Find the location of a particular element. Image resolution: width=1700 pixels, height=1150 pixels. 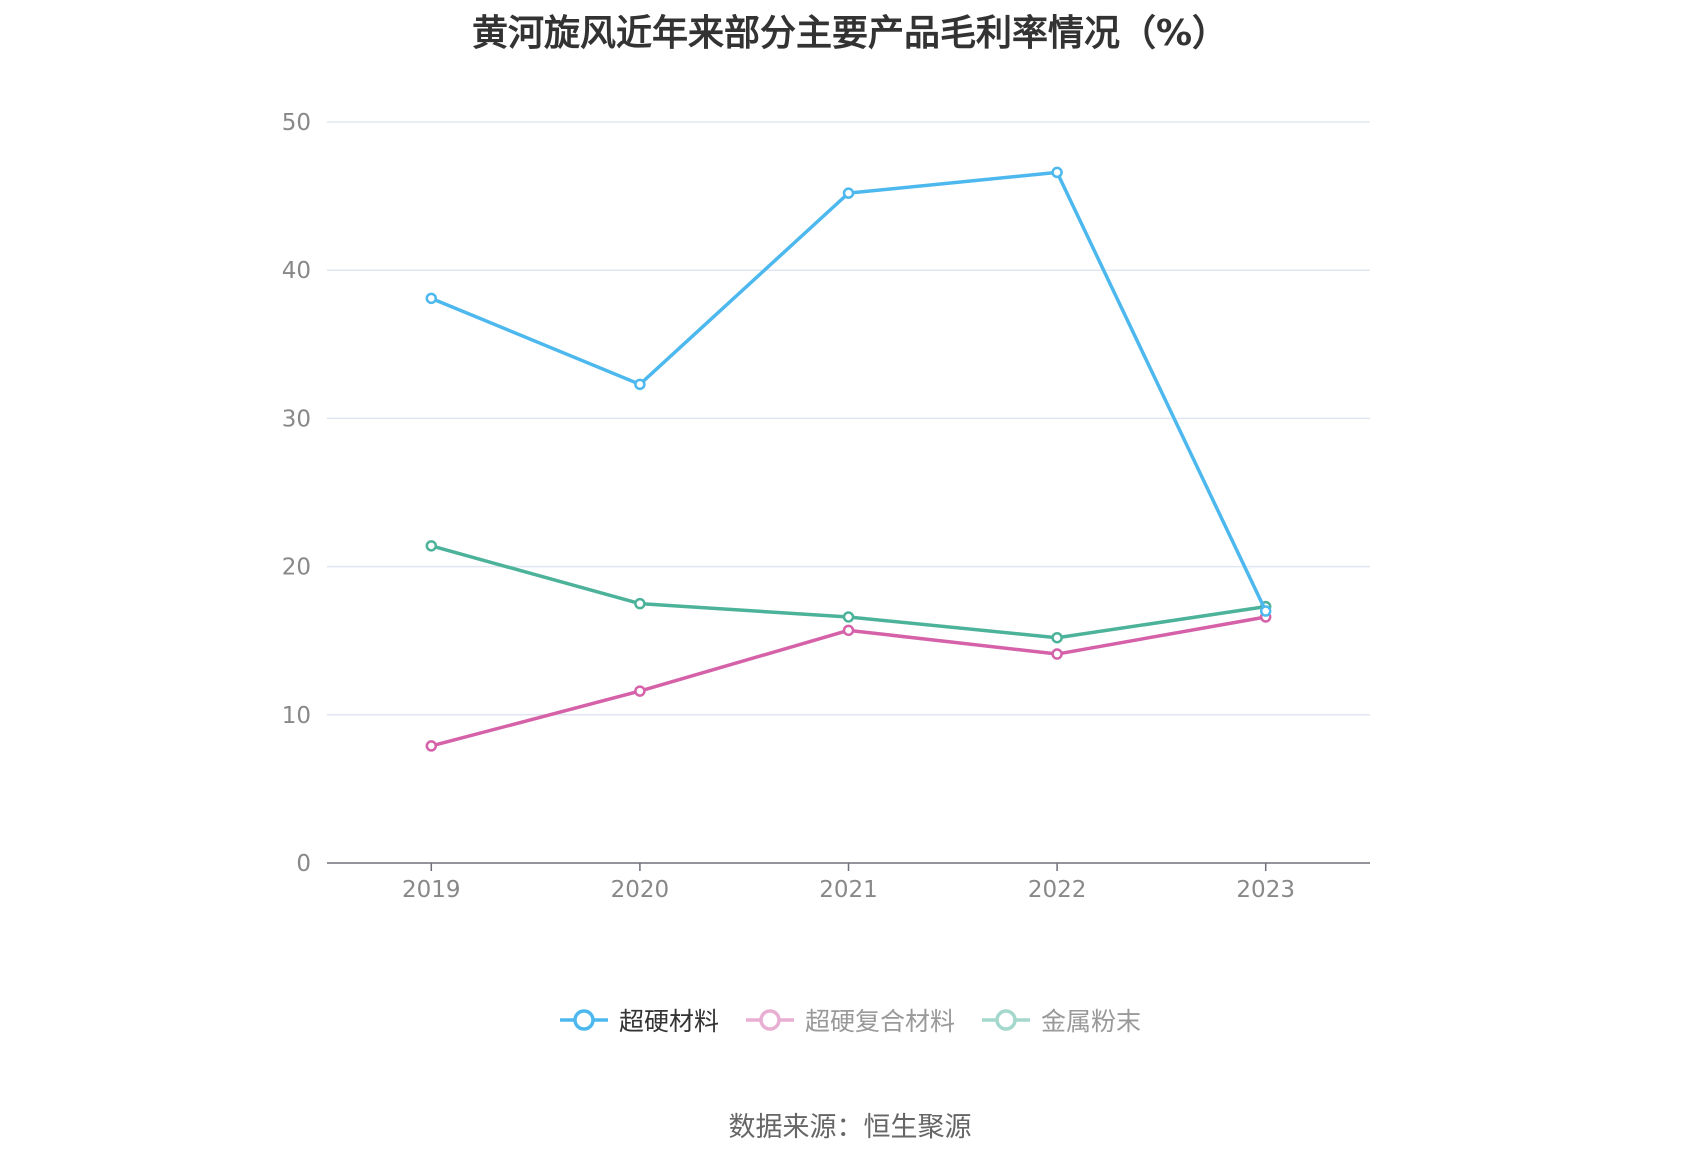

x-tick-label: 2019 is located at coordinates (431, 890).